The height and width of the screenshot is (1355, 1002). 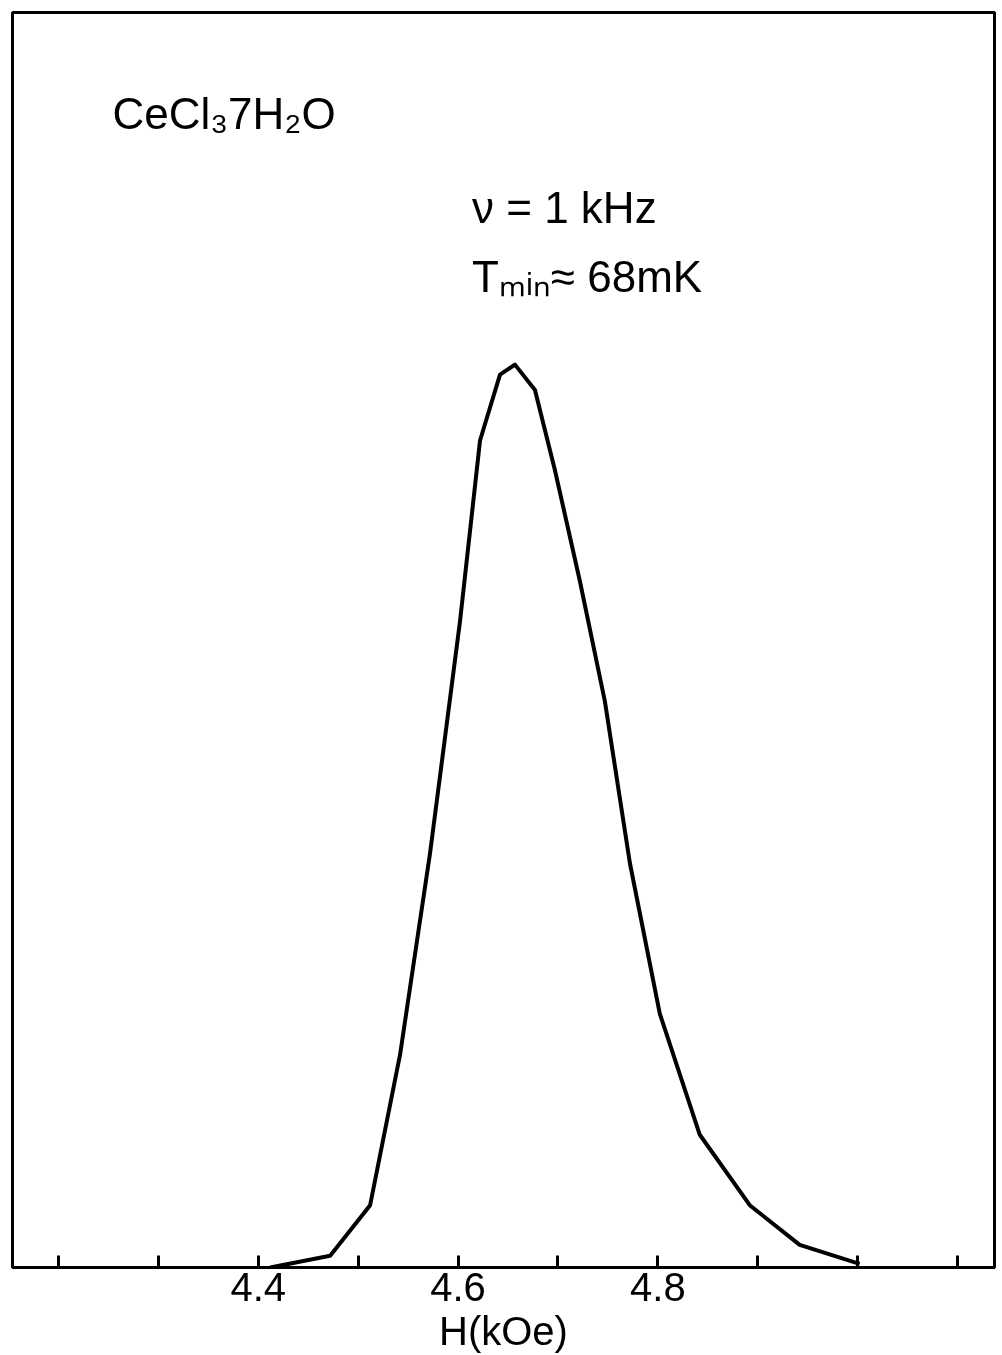 I want to click on text: Tₘᵢₙ≈ 68mK, so click(x=587, y=277).